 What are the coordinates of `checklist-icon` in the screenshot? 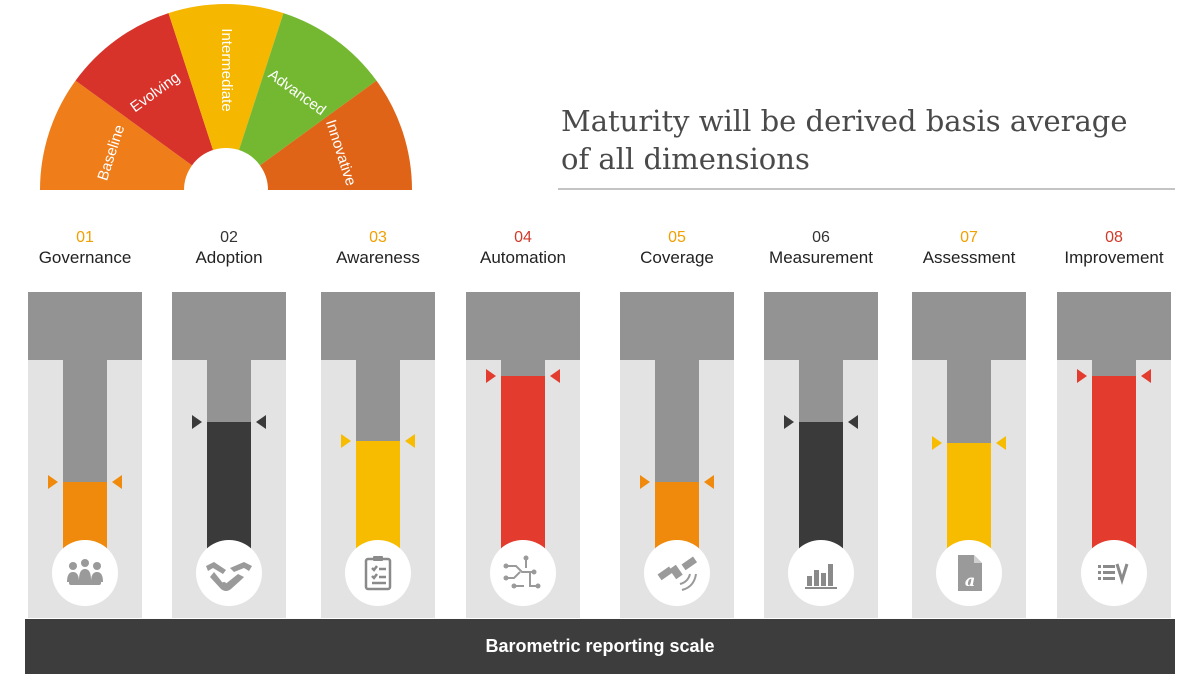 It's located at (1113, 574).